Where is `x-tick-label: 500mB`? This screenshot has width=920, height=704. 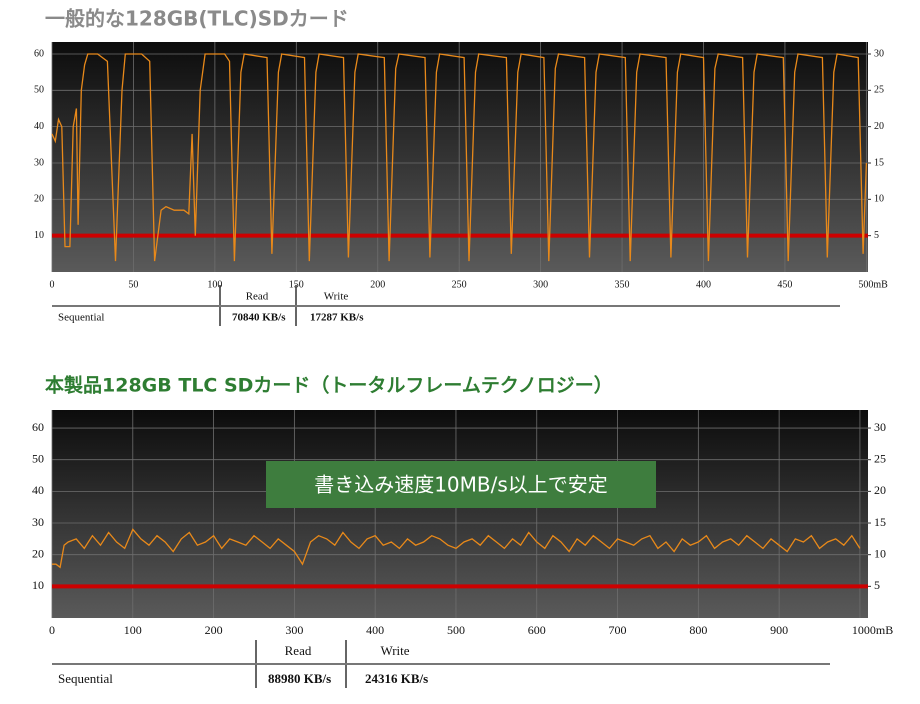 x-tick-label: 500mB is located at coordinates (873, 284).